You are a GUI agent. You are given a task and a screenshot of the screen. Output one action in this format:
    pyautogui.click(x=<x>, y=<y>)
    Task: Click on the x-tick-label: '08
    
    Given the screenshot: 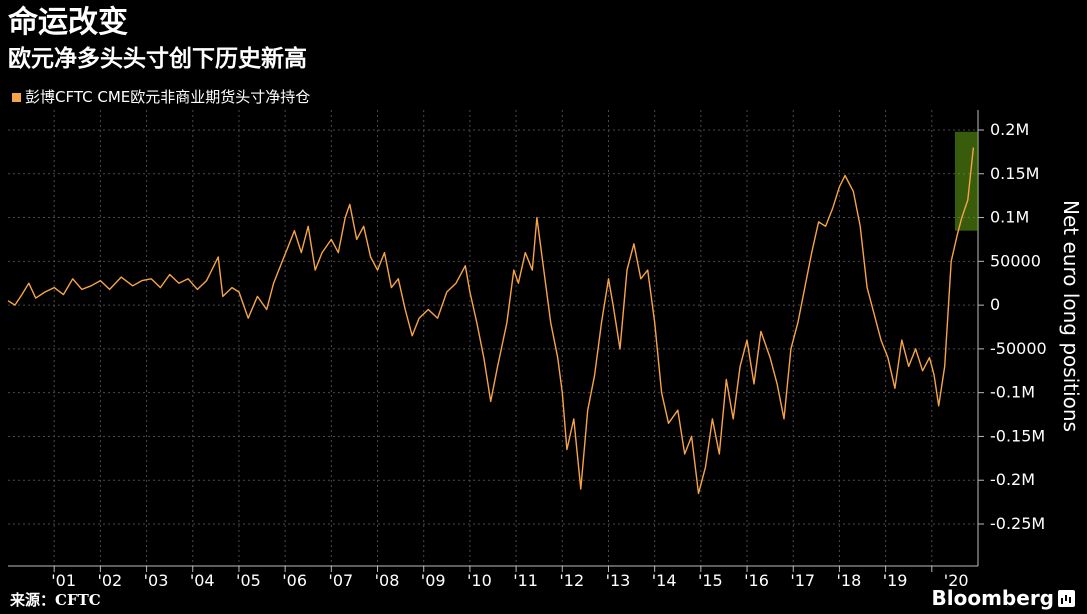 What is the action you would take?
    pyautogui.click(x=387, y=580)
    